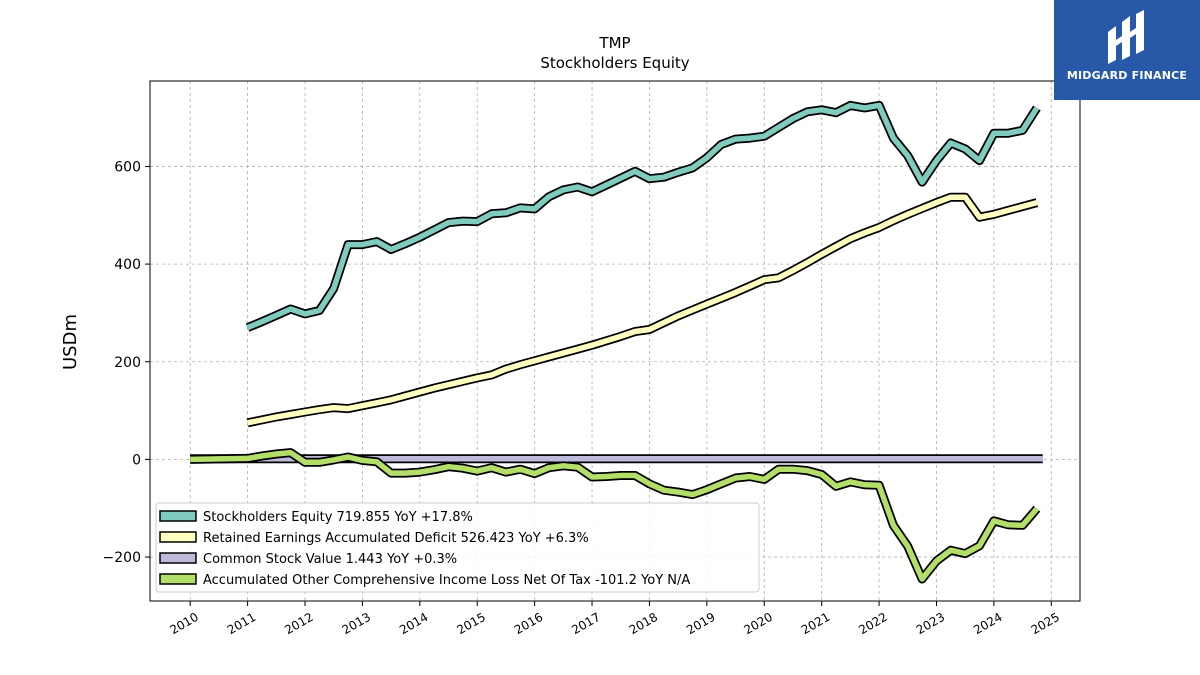 The image size is (1200, 675). I want to click on x-tick-label: 2023, so click(930, 623).